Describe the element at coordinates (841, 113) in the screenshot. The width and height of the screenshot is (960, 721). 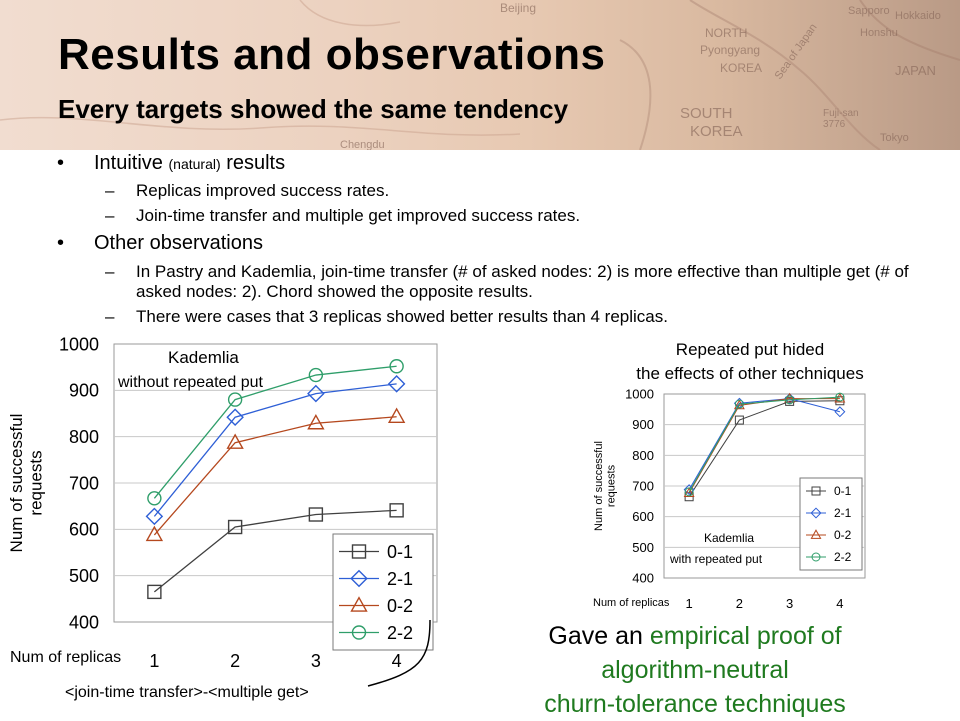
I see `map-label: Fuji-san` at that location.